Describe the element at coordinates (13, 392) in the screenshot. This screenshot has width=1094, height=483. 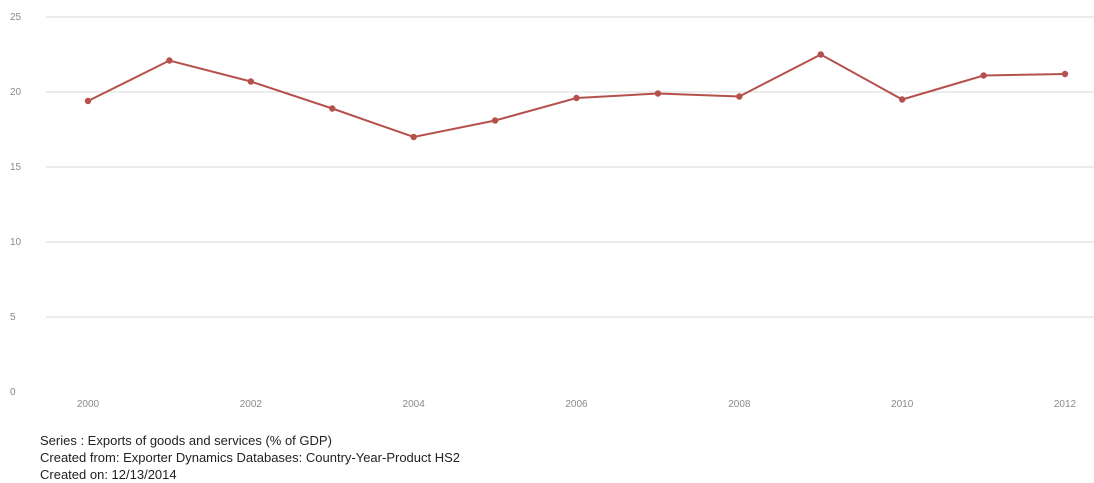
I see `y-tick-label: 0` at that location.